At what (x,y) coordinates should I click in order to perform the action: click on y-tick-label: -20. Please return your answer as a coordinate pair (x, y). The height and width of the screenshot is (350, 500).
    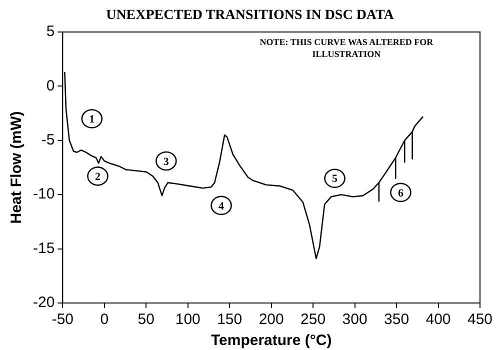
    Looking at the image, I should click on (43, 303).